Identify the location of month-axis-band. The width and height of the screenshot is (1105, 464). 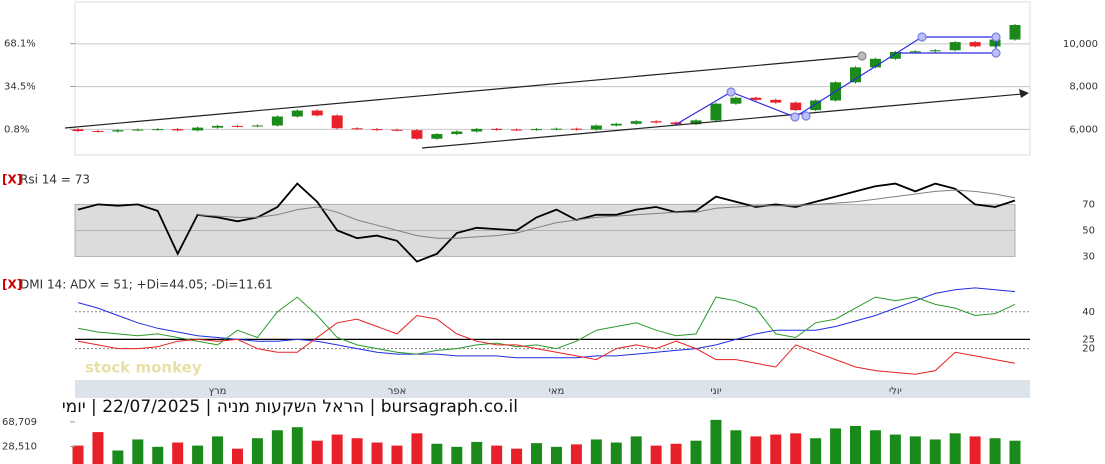
(552, 389).